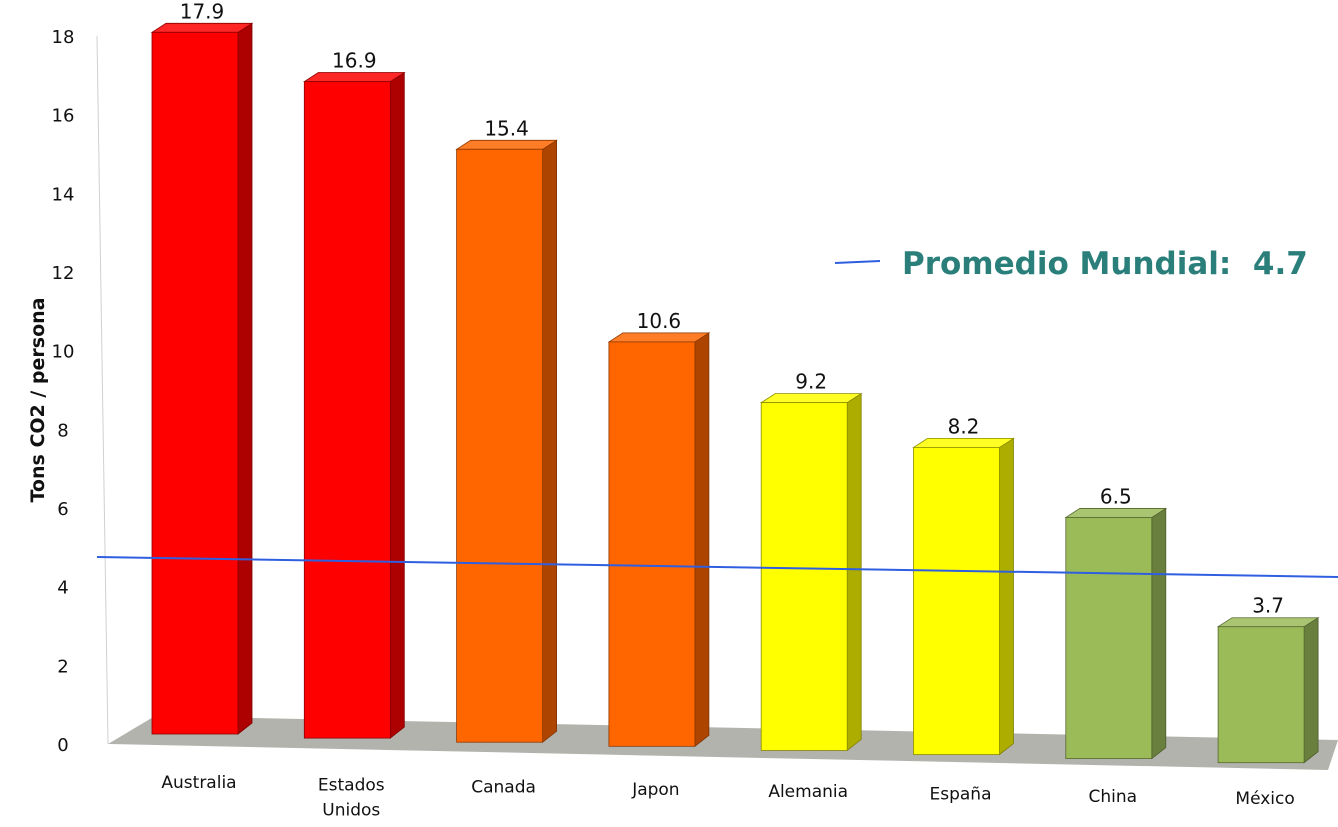  I want to click on data-label: 10.6, so click(659, 321).